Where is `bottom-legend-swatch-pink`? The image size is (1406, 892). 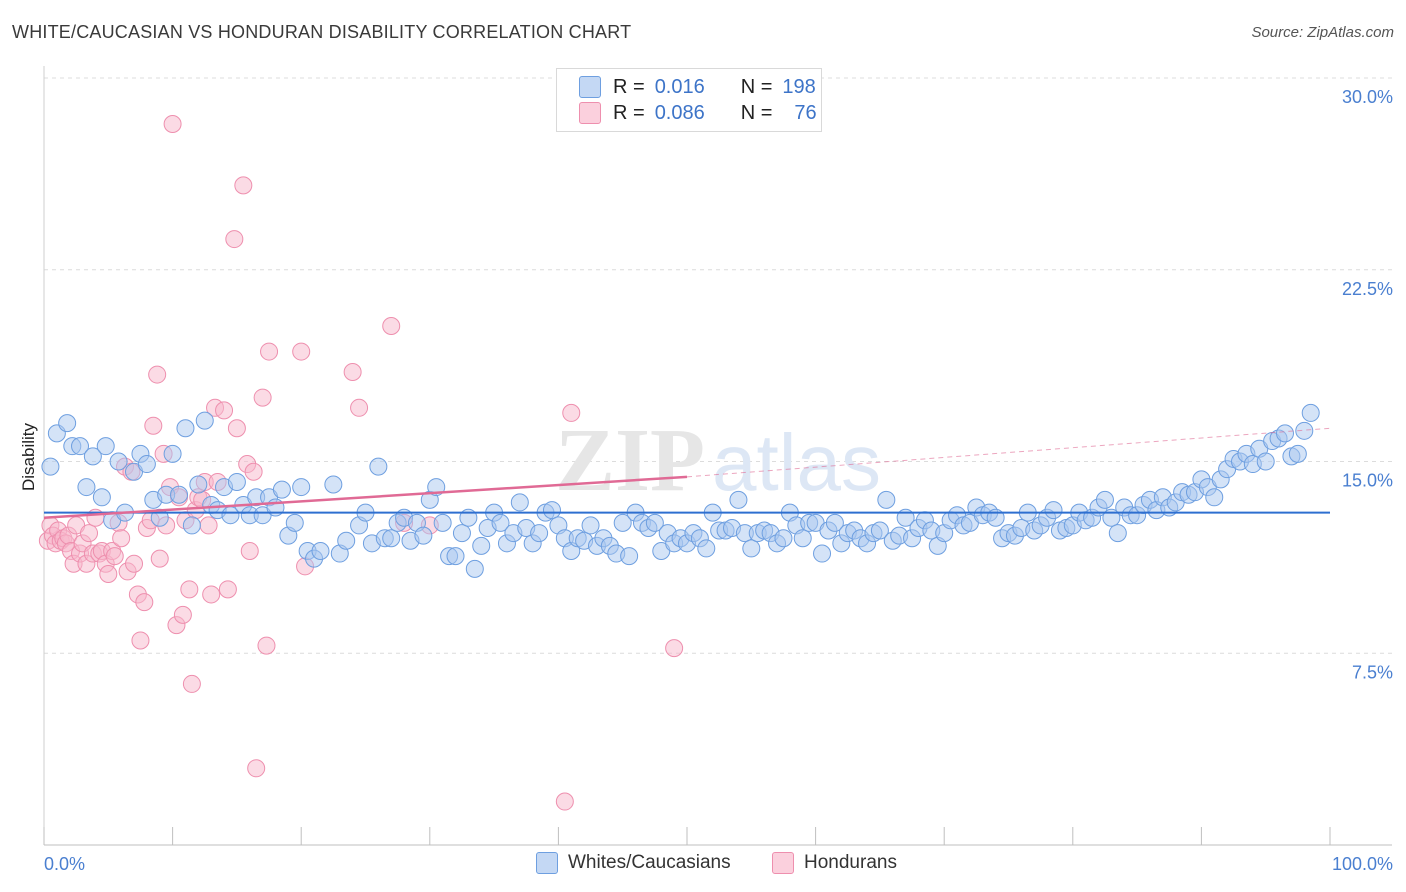 bottom-legend-swatch-pink is located at coordinates (783, 863).